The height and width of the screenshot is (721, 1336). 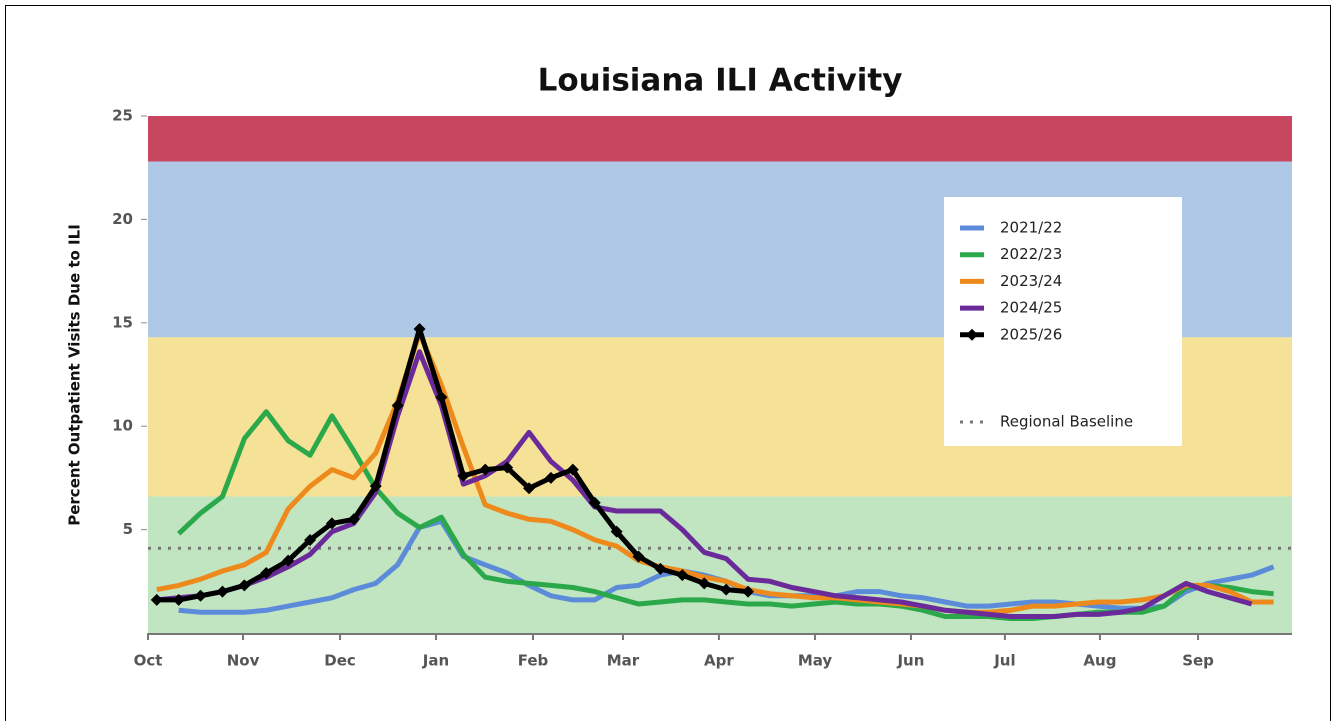 What do you see at coordinates (122, 116) in the screenshot?
I see `y-tick-label: 25` at bounding box center [122, 116].